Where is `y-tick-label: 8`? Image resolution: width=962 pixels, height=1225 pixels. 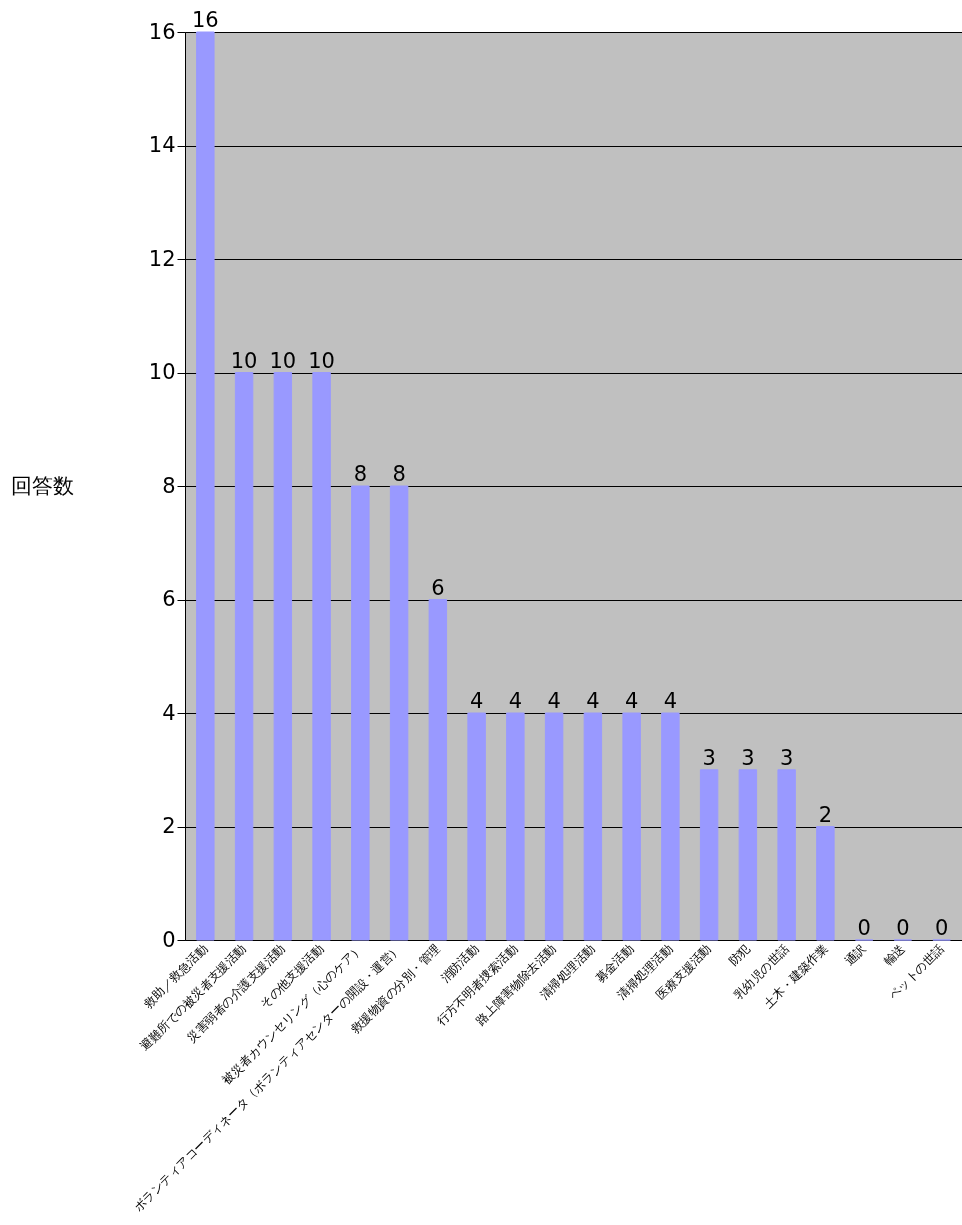 y-tick-label: 8 is located at coordinates (169, 485).